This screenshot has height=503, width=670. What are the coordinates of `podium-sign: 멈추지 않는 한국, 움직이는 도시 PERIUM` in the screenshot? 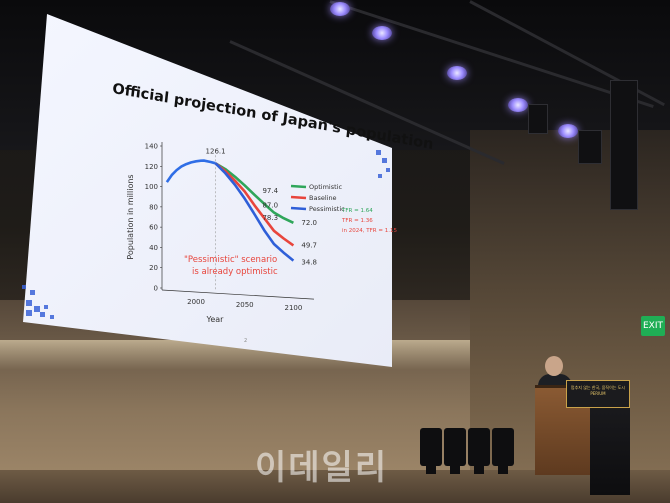 It's located at (598, 394).